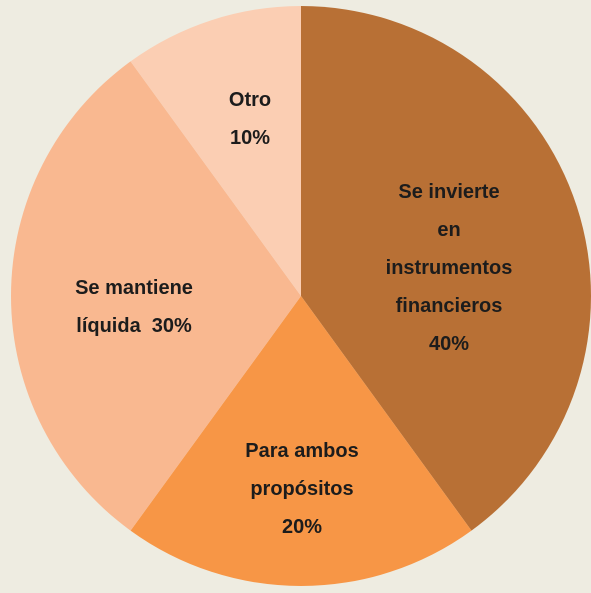 This screenshot has height=593, width=591. What do you see at coordinates (250, 119) in the screenshot?
I see `slice-label: Otro 10%` at bounding box center [250, 119].